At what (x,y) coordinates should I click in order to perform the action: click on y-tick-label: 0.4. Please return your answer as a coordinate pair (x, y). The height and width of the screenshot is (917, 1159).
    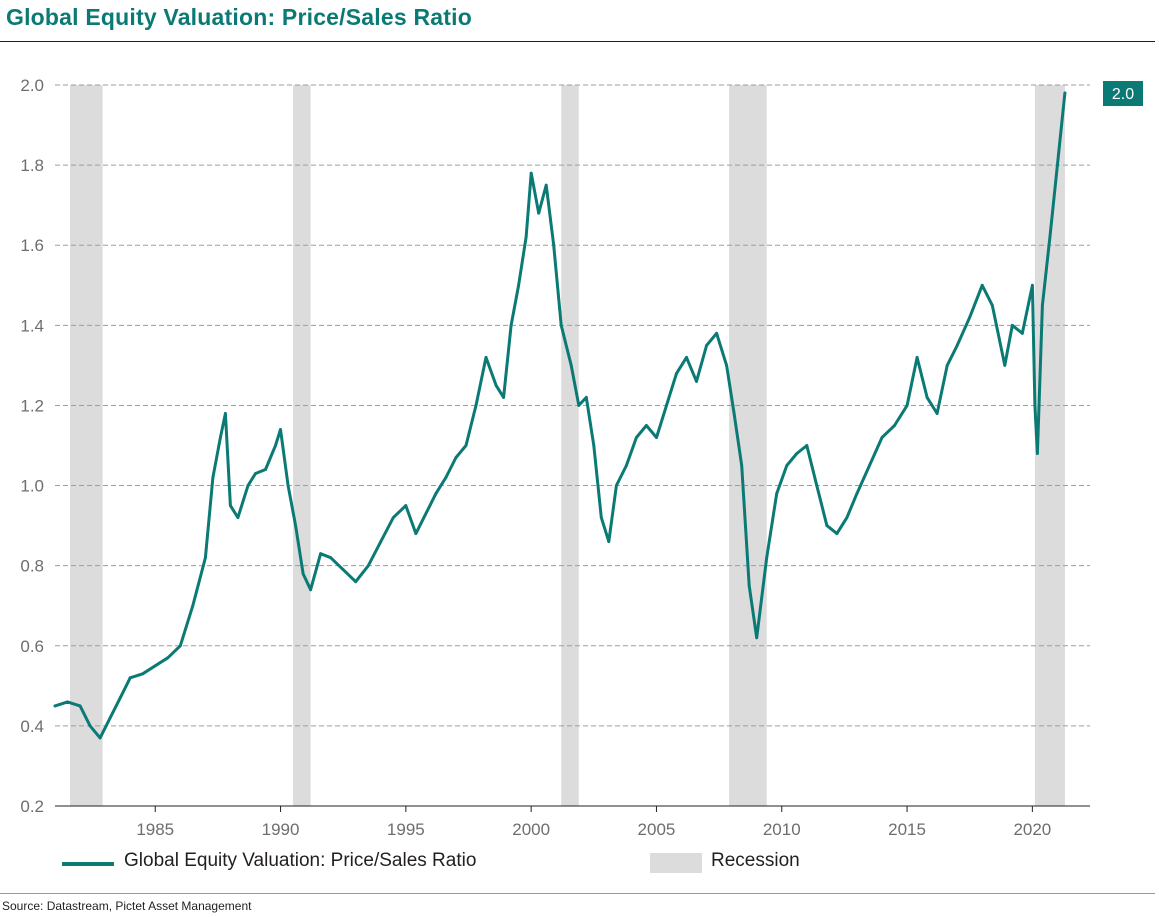
    Looking at the image, I should click on (32, 726).